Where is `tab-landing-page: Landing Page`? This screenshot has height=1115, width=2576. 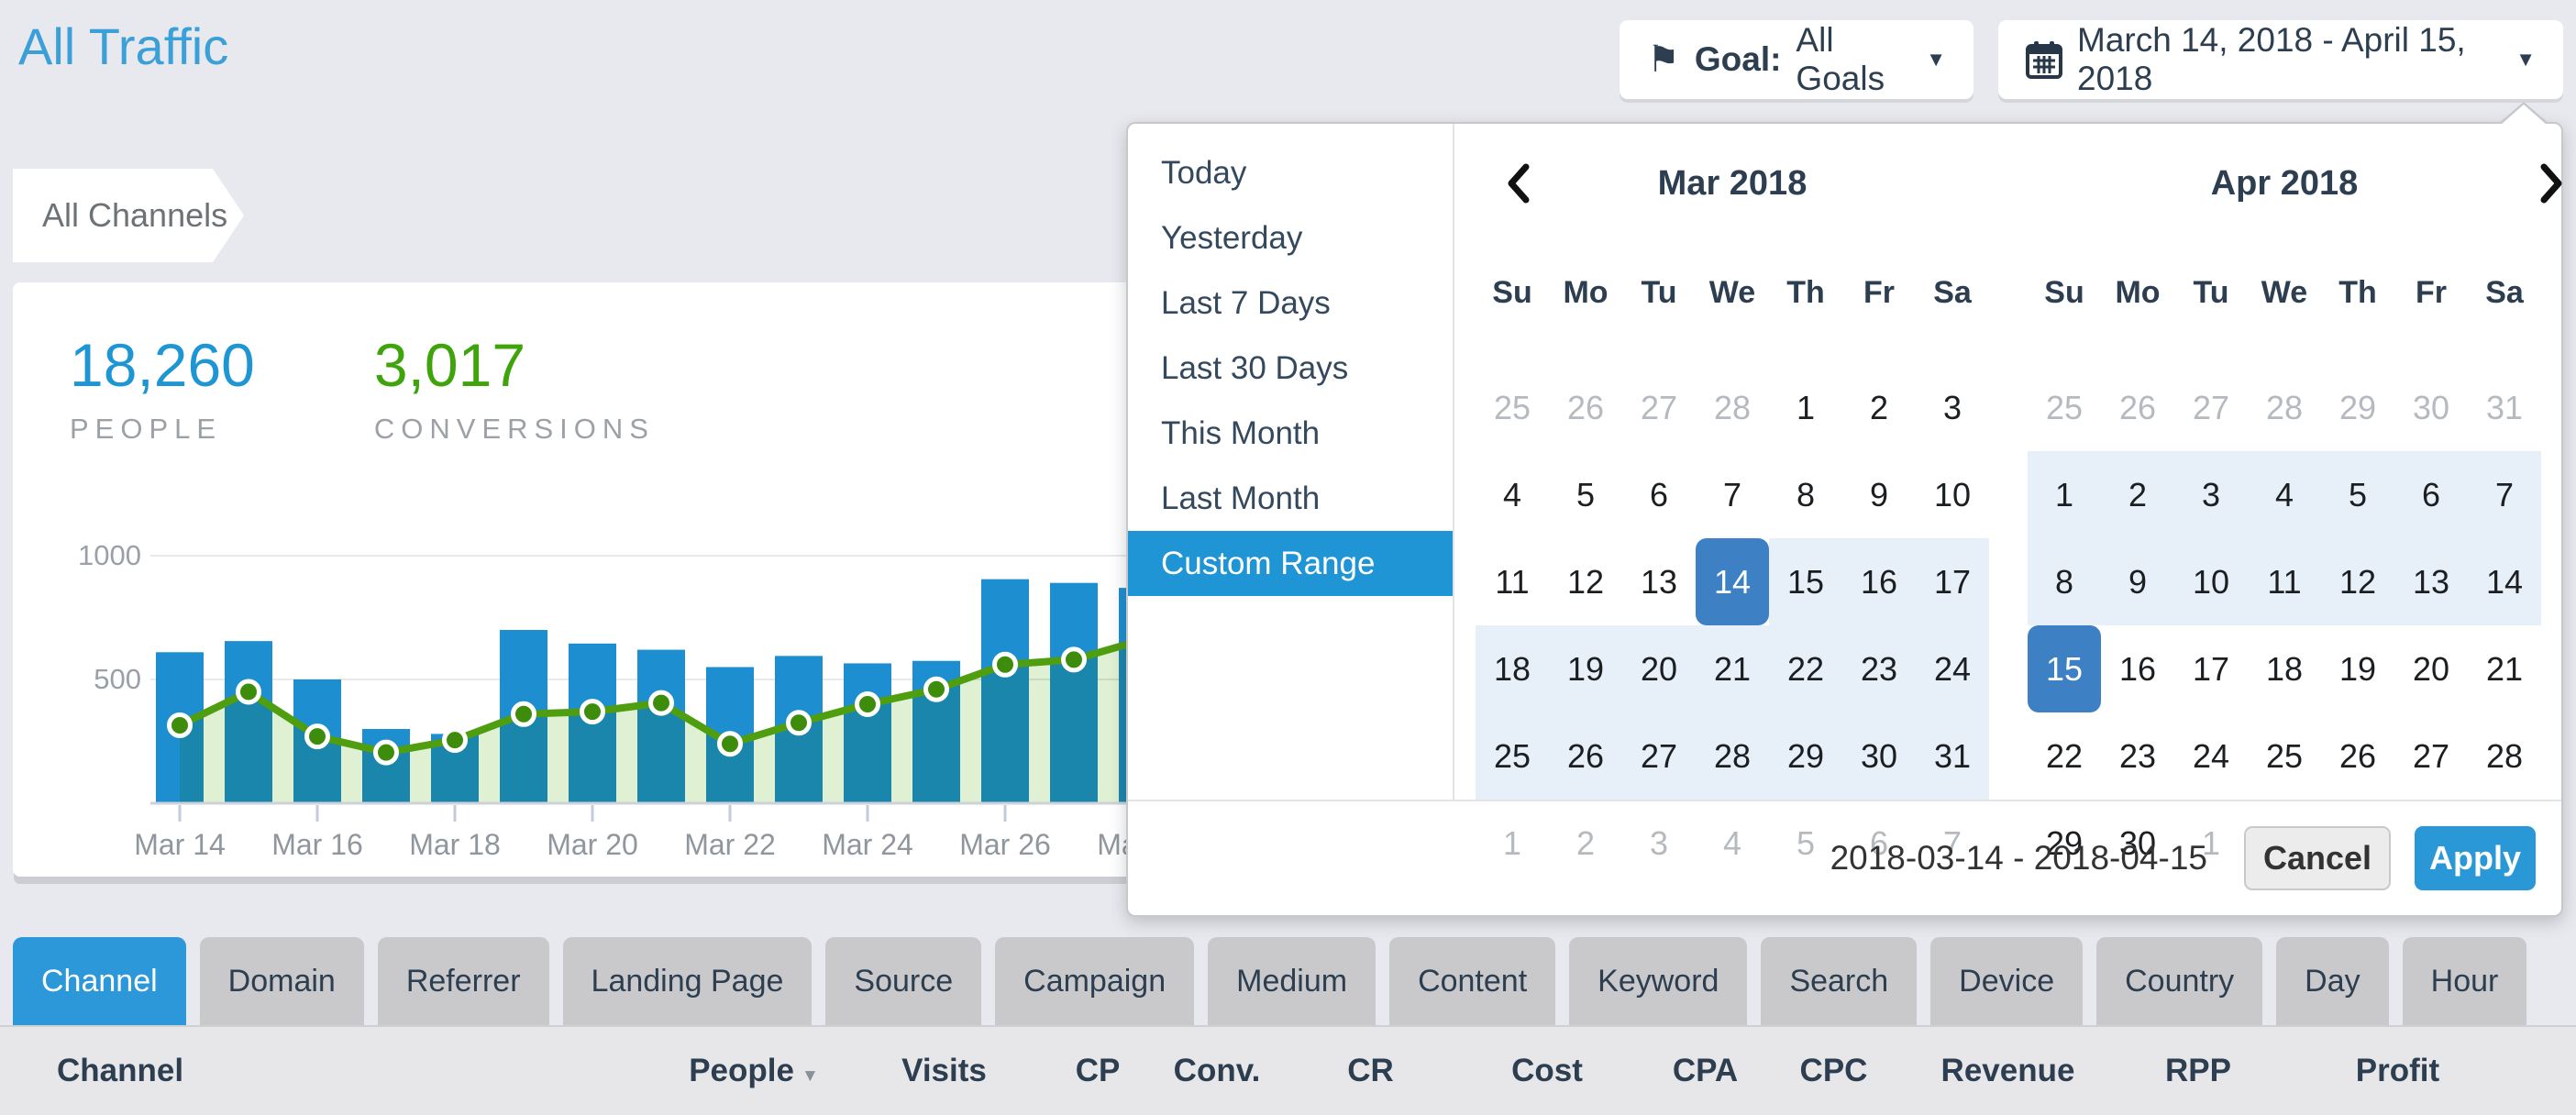
tab-landing-page: Landing Page is located at coordinates (687, 981).